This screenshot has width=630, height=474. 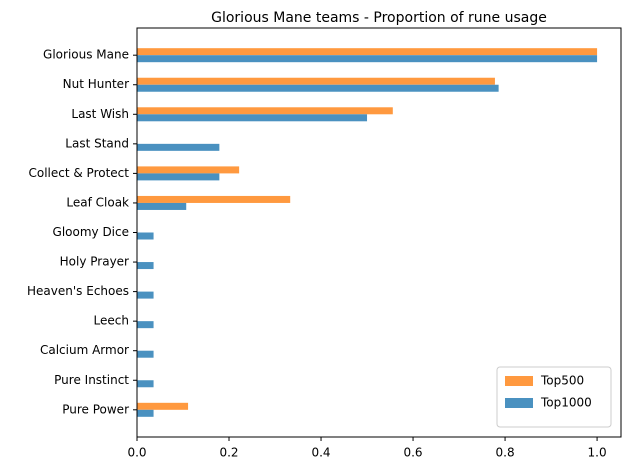 I want to click on y-tick-label: Nut Hunter, so click(x=96, y=84).